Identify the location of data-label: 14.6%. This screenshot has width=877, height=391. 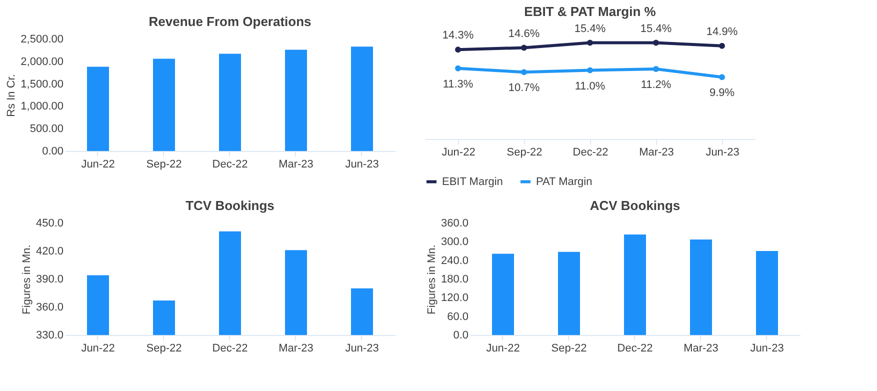
(524, 34).